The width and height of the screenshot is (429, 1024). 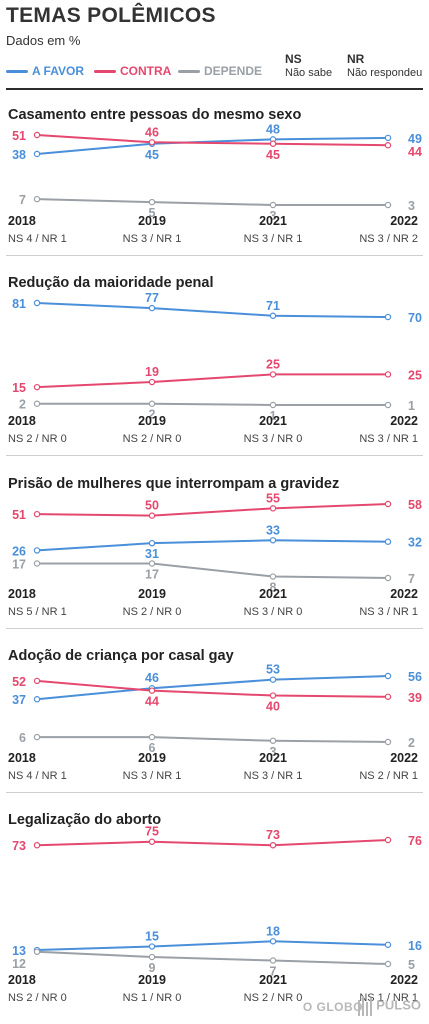 What do you see at coordinates (121, 656) in the screenshot?
I see `chart-title: Adoção de criança por casal gay` at bounding box center [121, 656].